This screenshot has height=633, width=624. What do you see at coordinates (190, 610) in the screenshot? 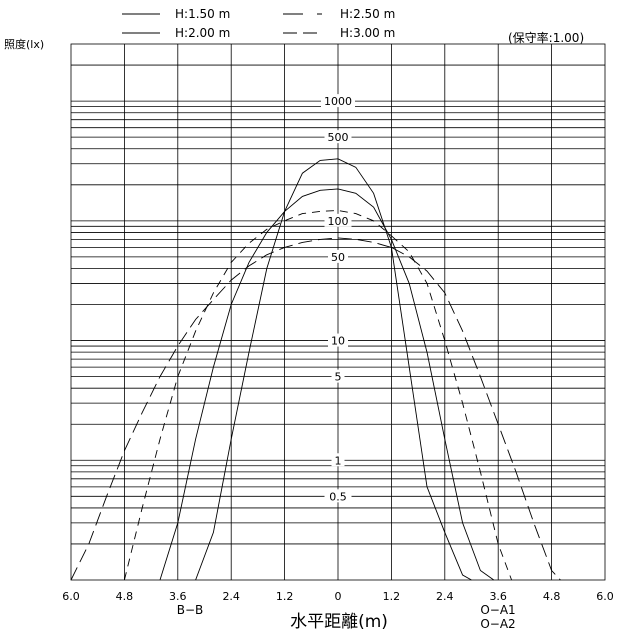
I see `section-label-bb: B−B` at bounding box center [190, 610].